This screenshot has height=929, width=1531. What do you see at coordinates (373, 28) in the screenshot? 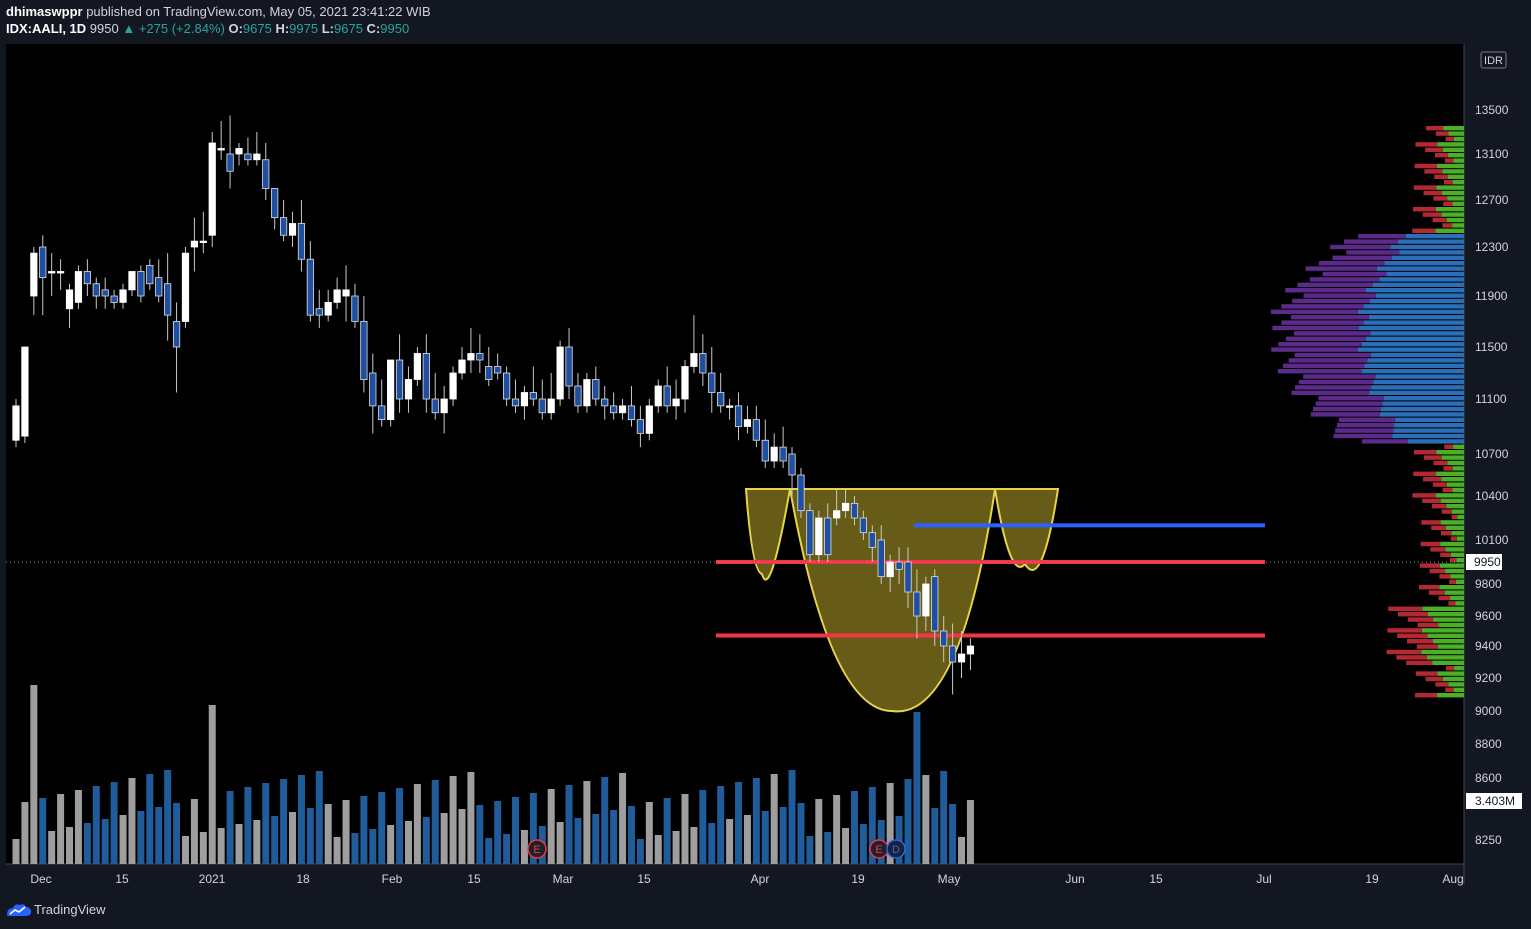
I see `close-label: C:` at bounding box center [373, 28].